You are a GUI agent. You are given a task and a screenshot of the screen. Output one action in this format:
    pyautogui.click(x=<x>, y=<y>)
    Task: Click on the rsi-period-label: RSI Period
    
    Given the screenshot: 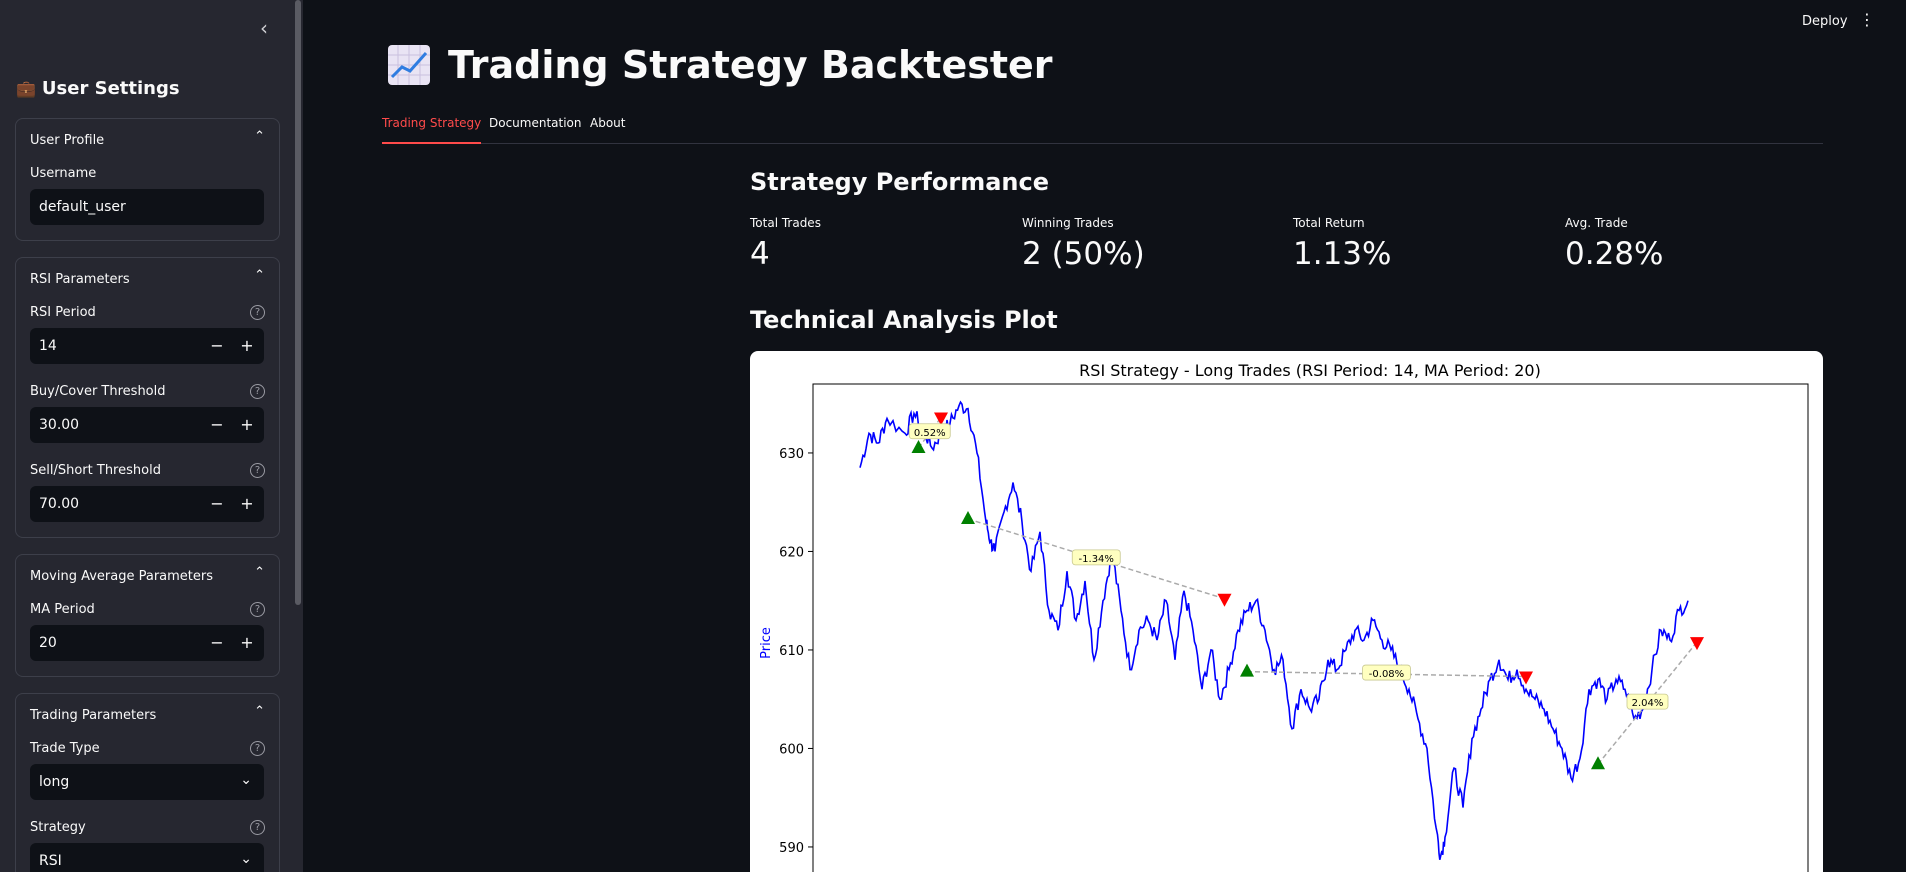 What is the action you would take?
    pyautogui.click(x=63, y=312)
    